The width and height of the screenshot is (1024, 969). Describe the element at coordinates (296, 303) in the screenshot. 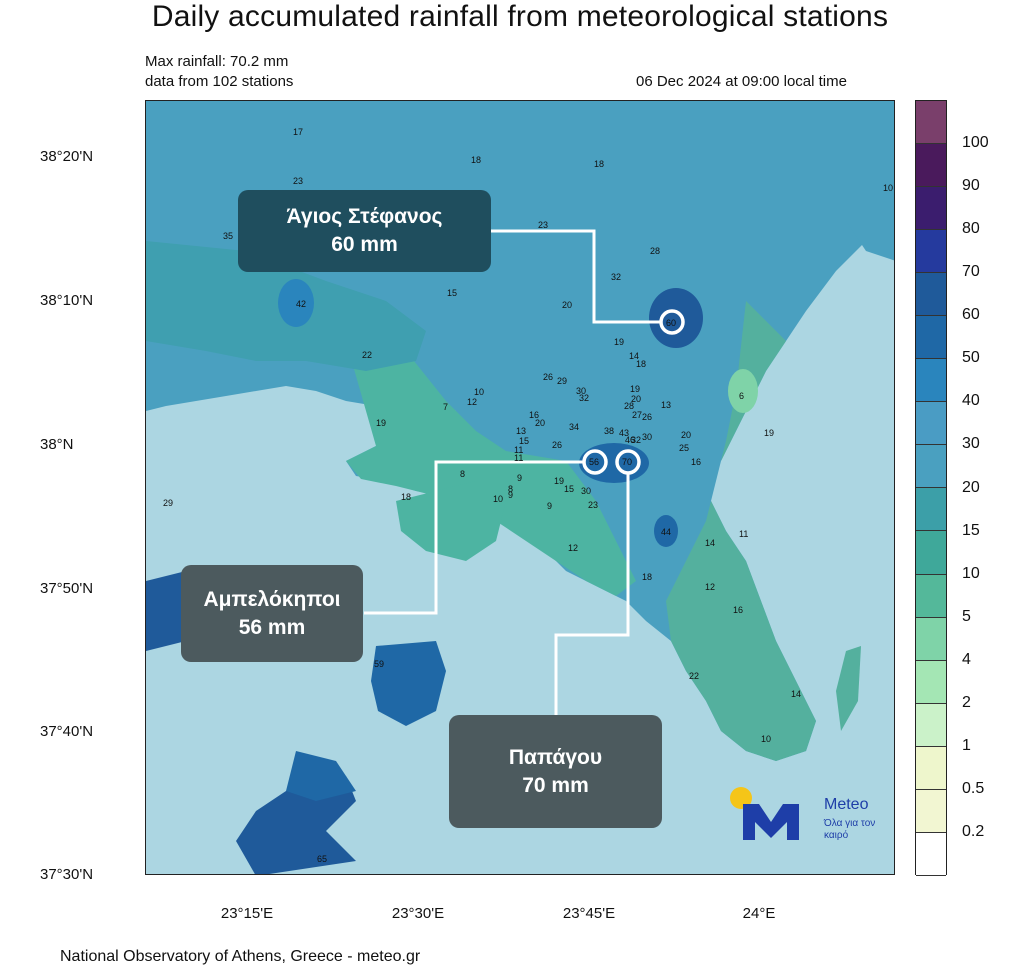

I see `cell-west` at that location.